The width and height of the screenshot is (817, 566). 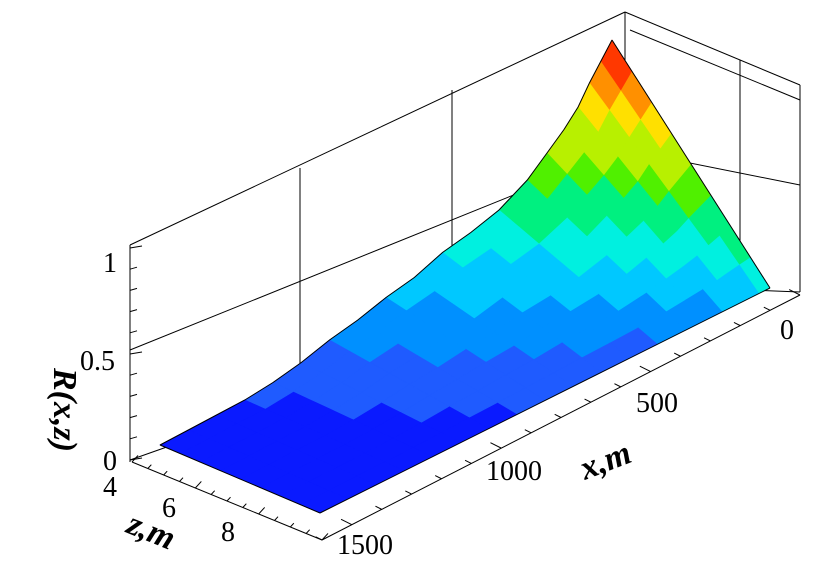 What do you see at coordinates (110, 487) in the screenshot?
I see `z-tick-label: 4` at bounding box center [110, 487].